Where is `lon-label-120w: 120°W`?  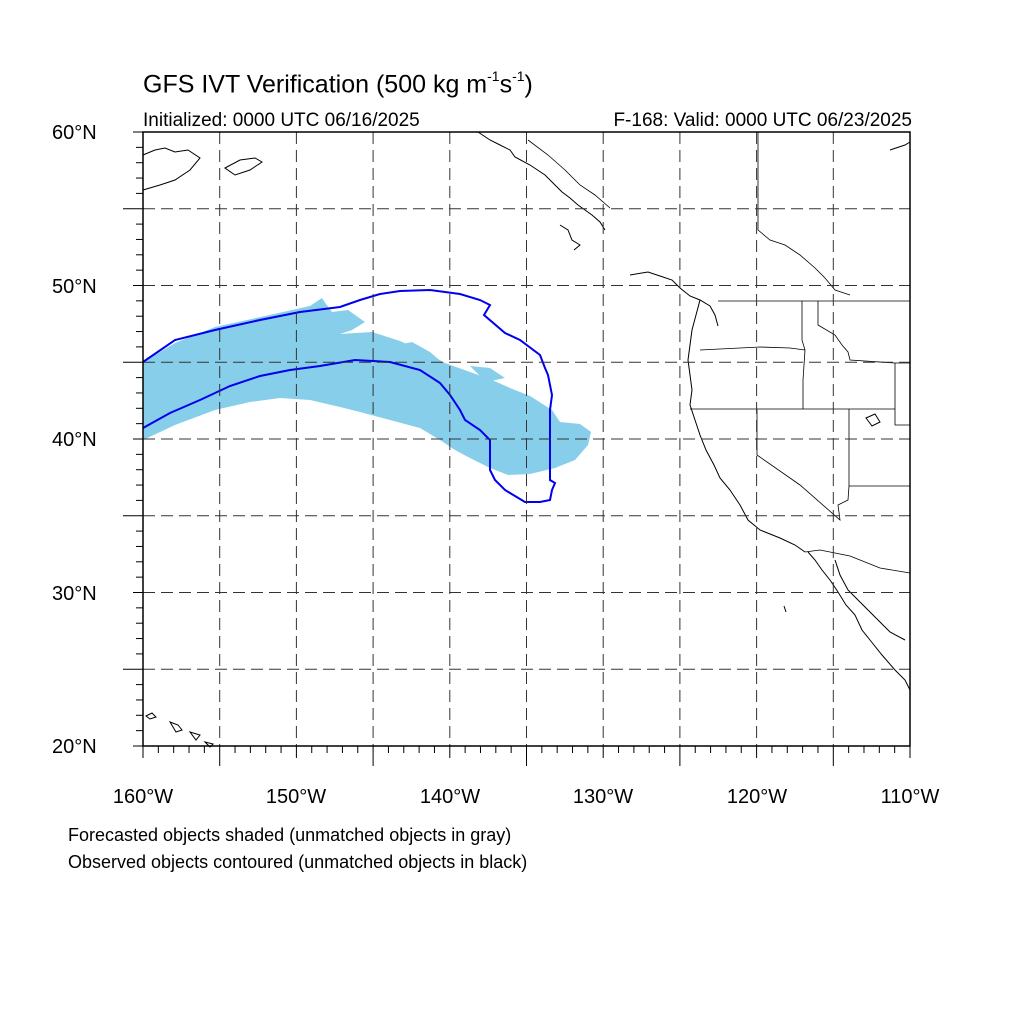 lon-label-120w: 120°W is located at coordinates (757, 797).